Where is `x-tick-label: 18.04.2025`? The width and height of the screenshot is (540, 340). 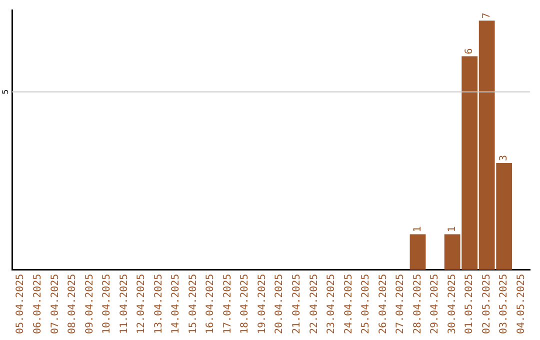 x-tick-label: 18.04.2025 is located at coordinates (245, 304).